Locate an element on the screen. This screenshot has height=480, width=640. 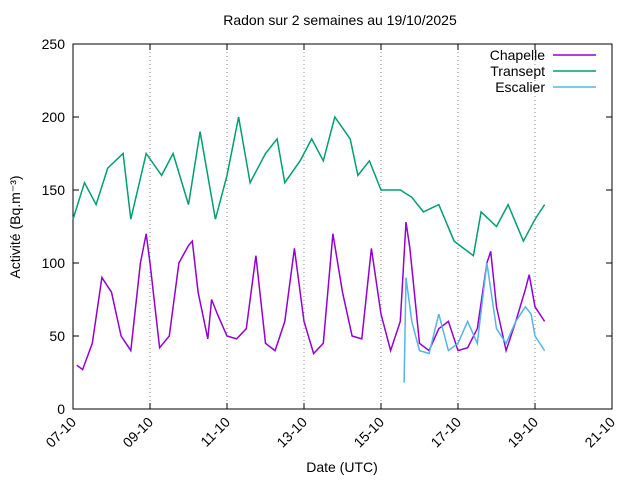
y-tick-label: 150 is located at coordinates (54, 190).